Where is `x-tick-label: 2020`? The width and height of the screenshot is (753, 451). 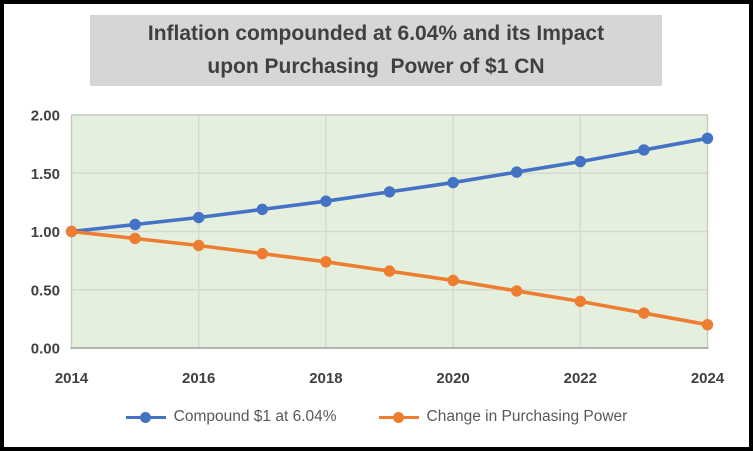
x-tick-label: 2020 is located at coordinates (452, 378).